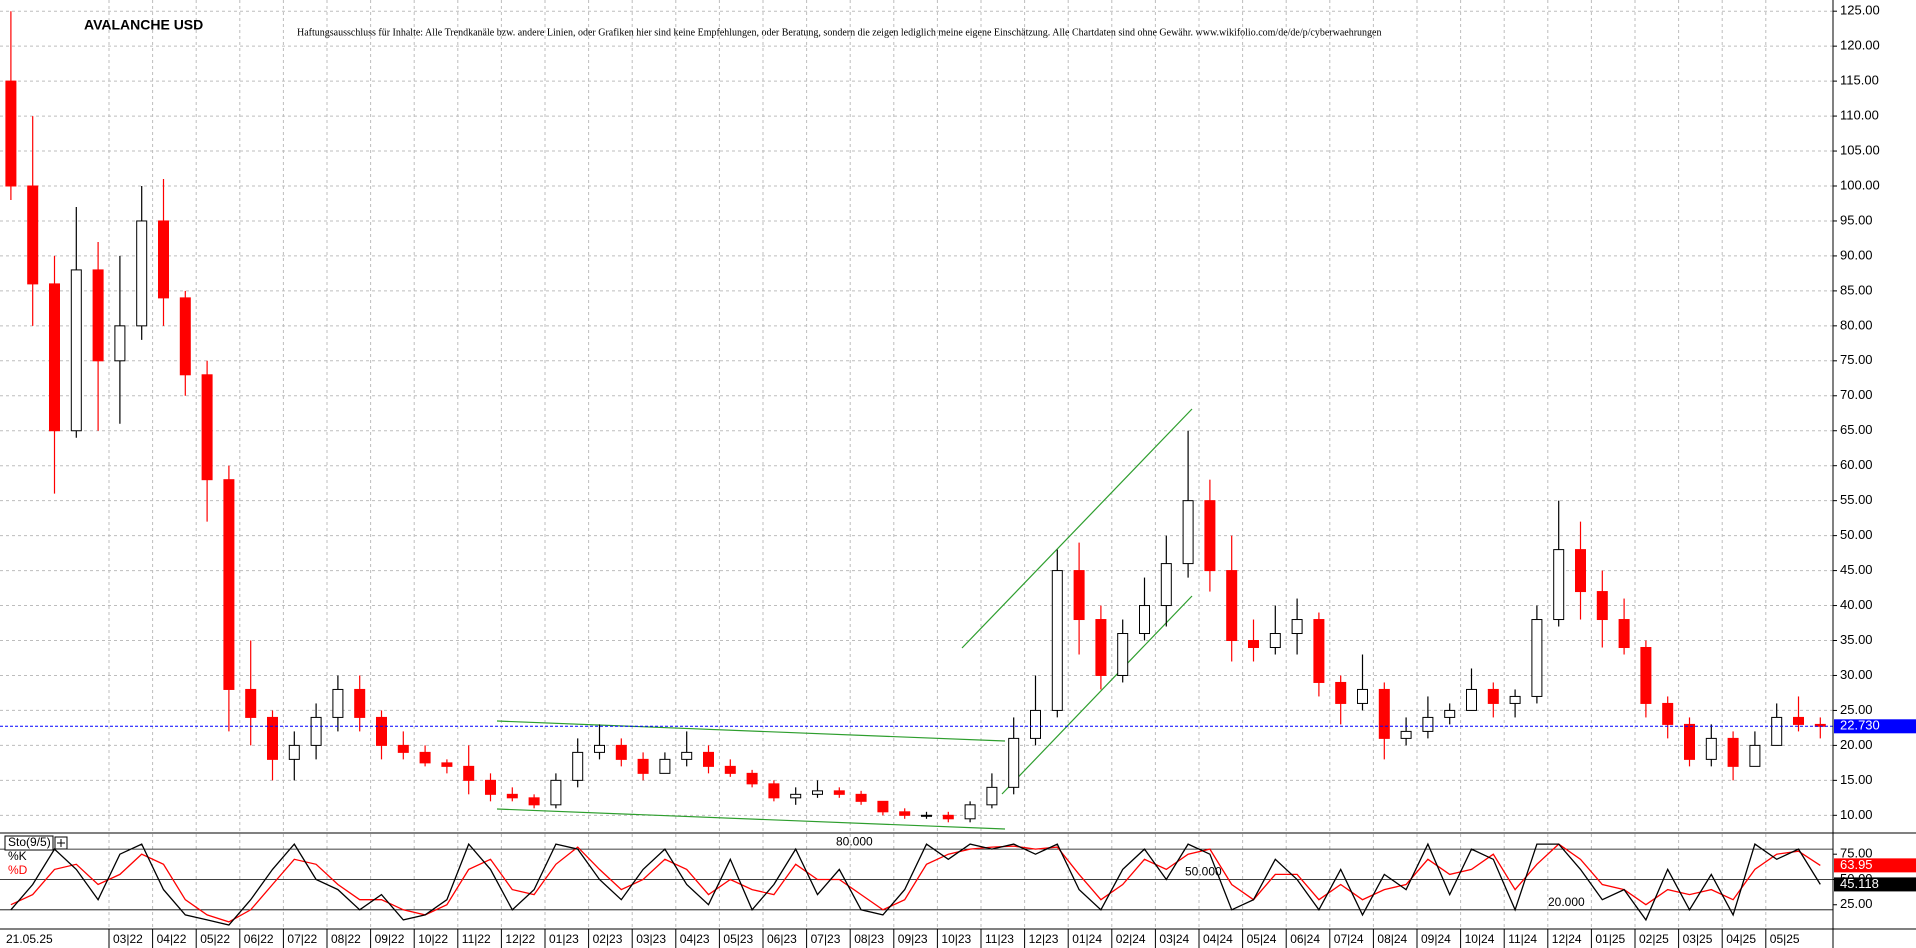 This screenshot has height=948, width=1916. I want to click on x-tick-label: 03|22, so click(128, 939).